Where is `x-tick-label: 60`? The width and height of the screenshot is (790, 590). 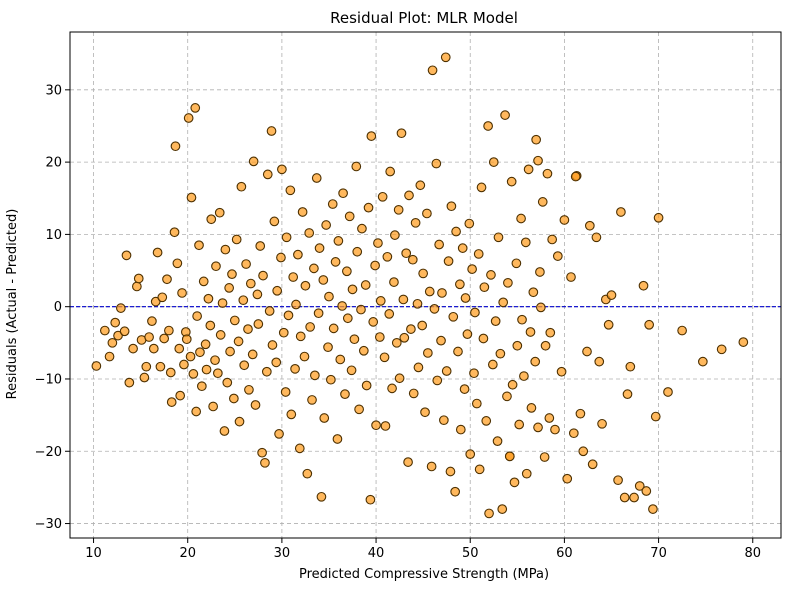
x-tick-label: 60 is located at coordinates (564, 553).